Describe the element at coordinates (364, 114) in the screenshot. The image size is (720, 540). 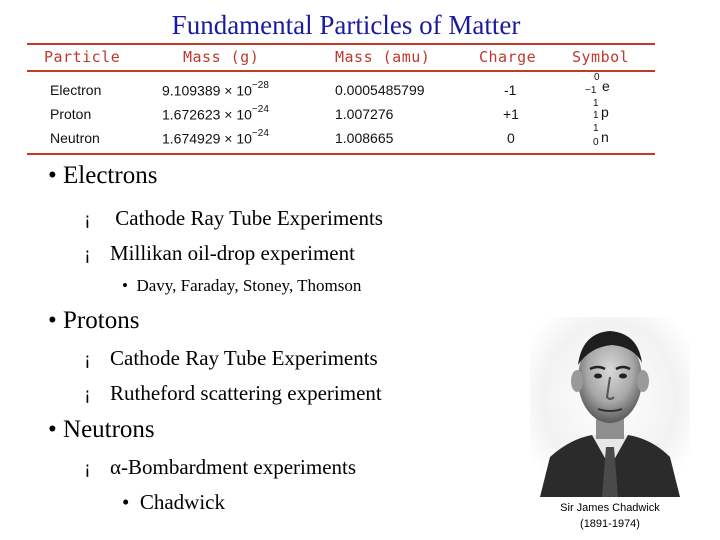
I see `row-proton-mass-amu: 1.007276` at that location.